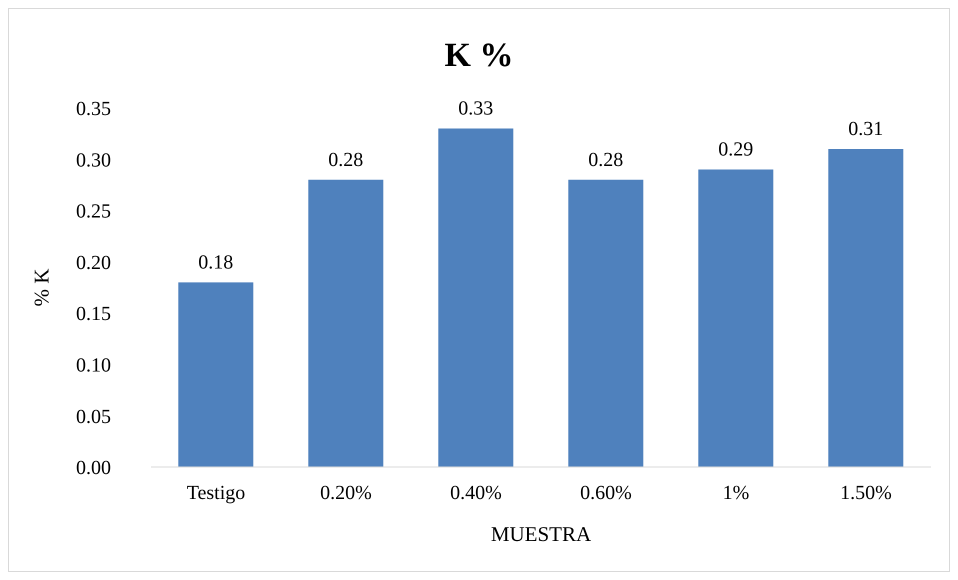  What do you see at coordinates (93, 417) in the screenshot?
I see `y-tick-label: 0.05` at bounding box center [93, 417].